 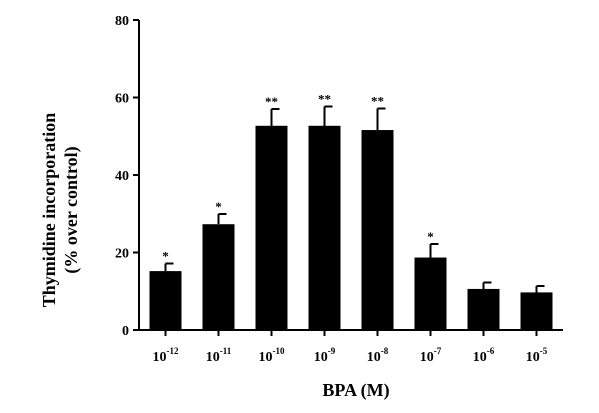 I want to click on x-axis-title: BPA (M), so click(x=355, y=390).